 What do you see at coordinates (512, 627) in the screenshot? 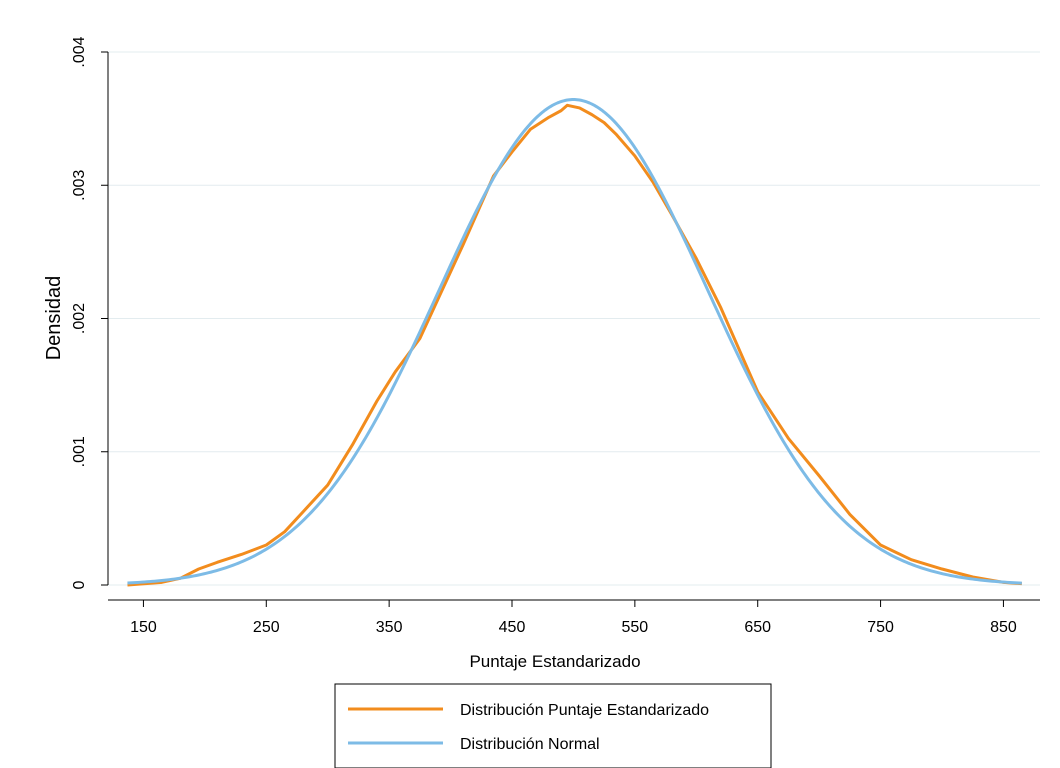
I see `x-tick-label: 450` at bounding box center [512, 627].